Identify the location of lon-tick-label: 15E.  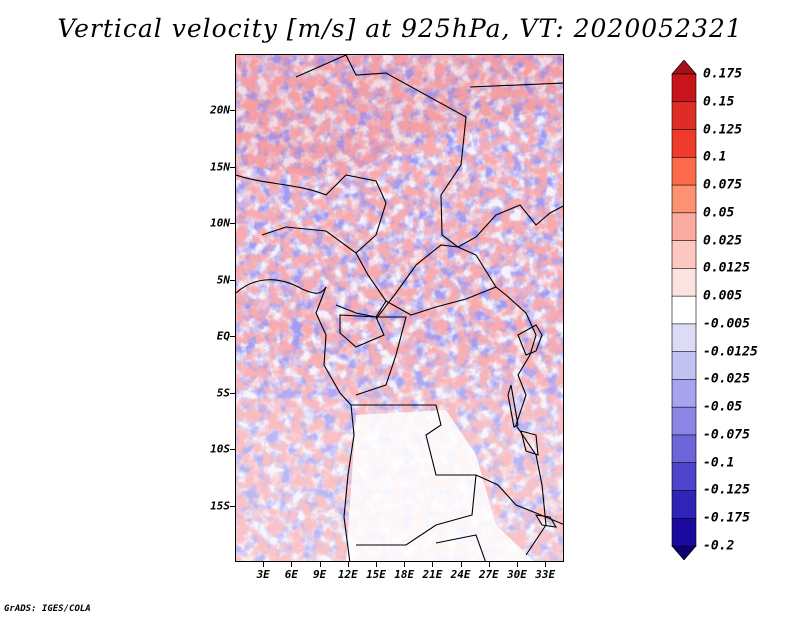
(376, 574).